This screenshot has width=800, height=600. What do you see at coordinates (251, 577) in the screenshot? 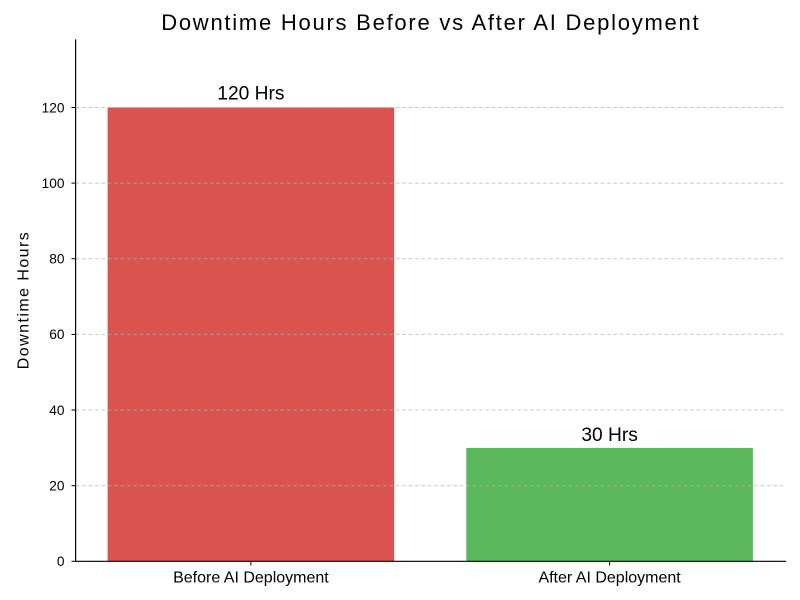
I see `svg-text: Before AI Deployment` at bounding box center [251, 577].